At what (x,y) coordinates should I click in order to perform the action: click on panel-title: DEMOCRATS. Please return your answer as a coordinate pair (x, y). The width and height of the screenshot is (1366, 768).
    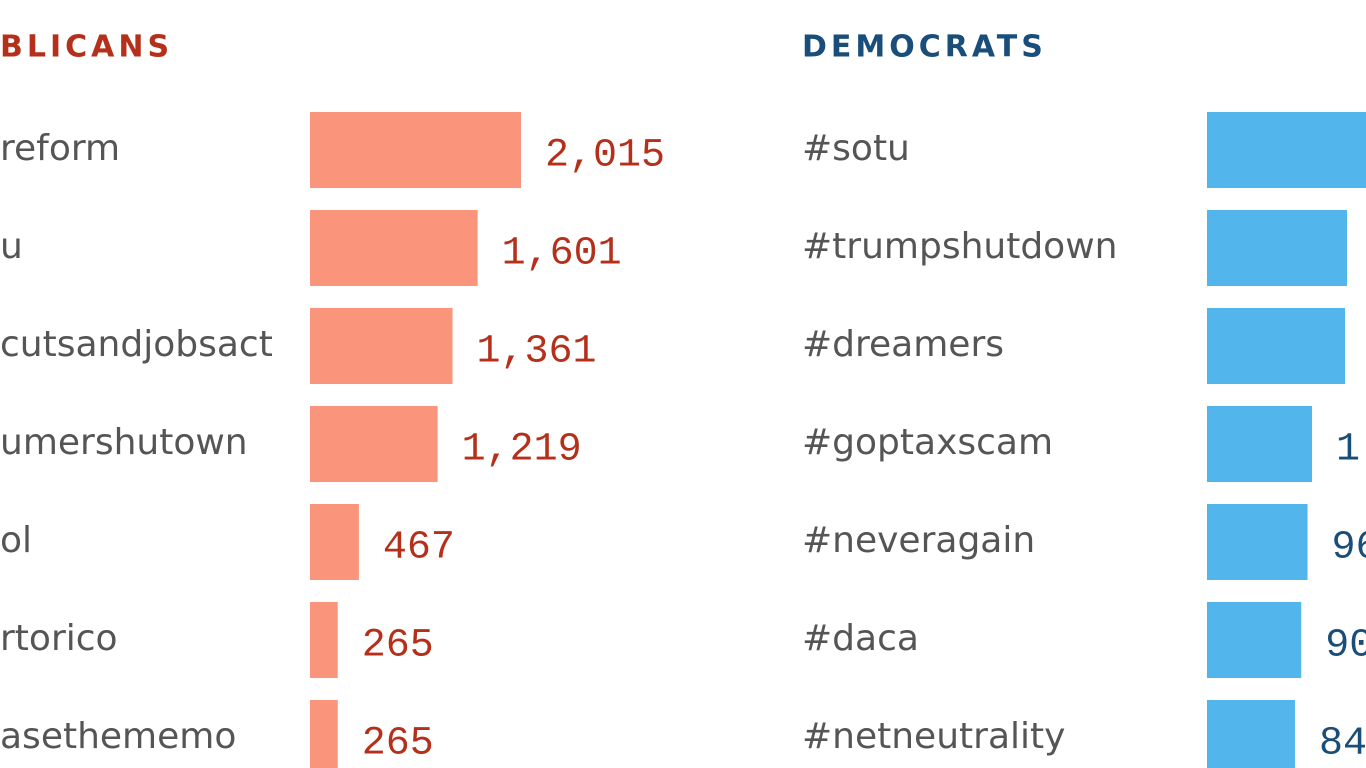
    Looking at the image, I should click on (924, 47).